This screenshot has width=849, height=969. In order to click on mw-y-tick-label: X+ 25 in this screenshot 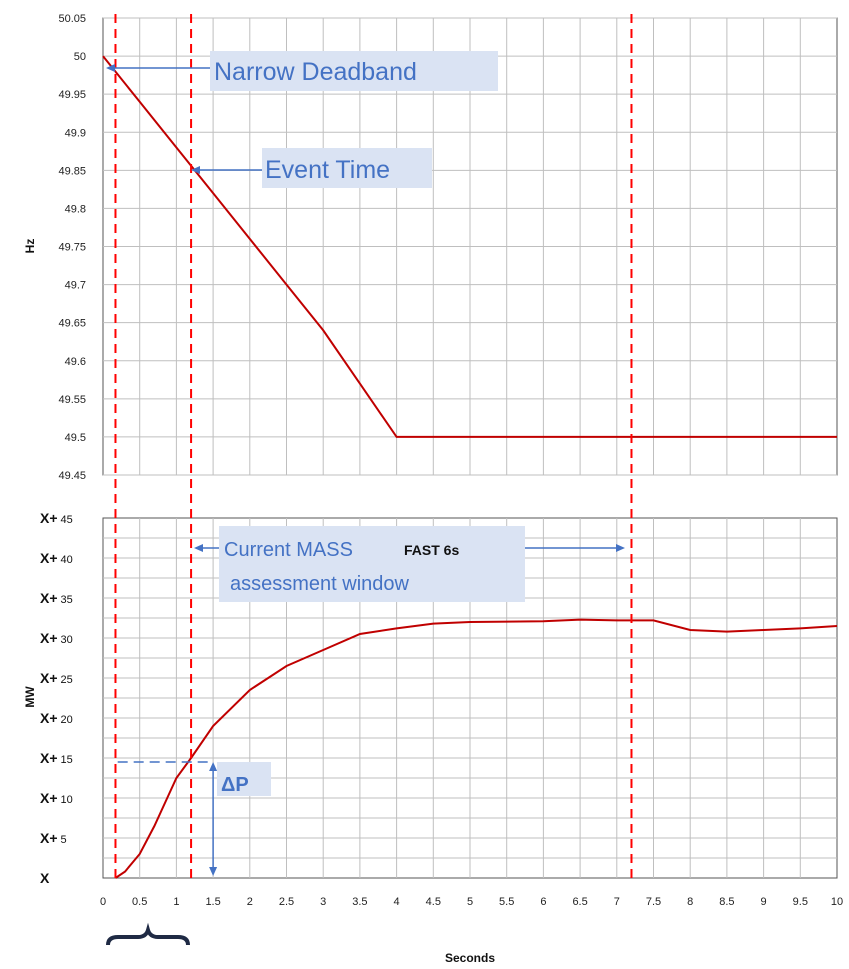, I will do `click(56, 678)`.